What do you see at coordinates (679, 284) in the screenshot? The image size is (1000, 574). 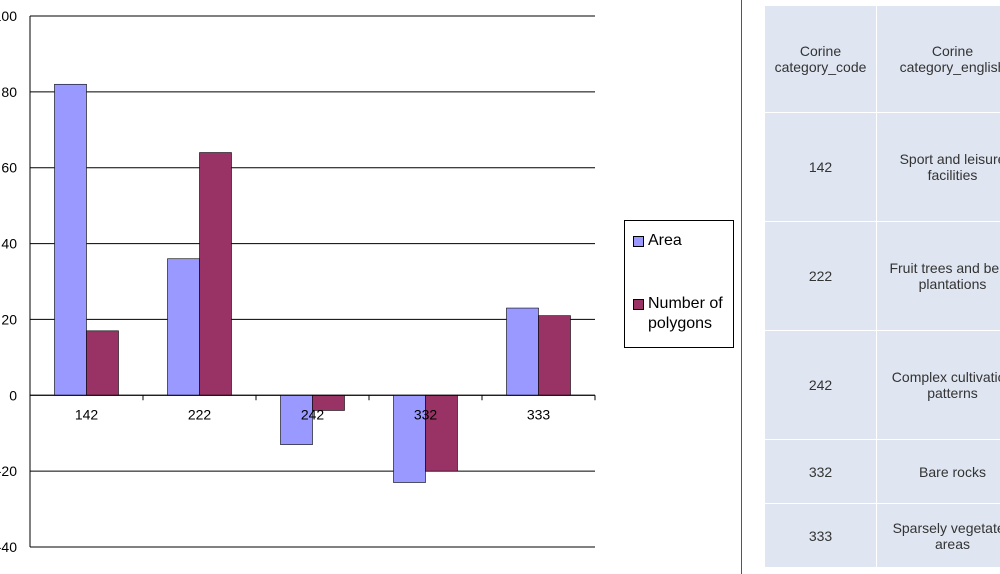 I see `legend: Area Number of polygons` at bounding box center [679, 284].